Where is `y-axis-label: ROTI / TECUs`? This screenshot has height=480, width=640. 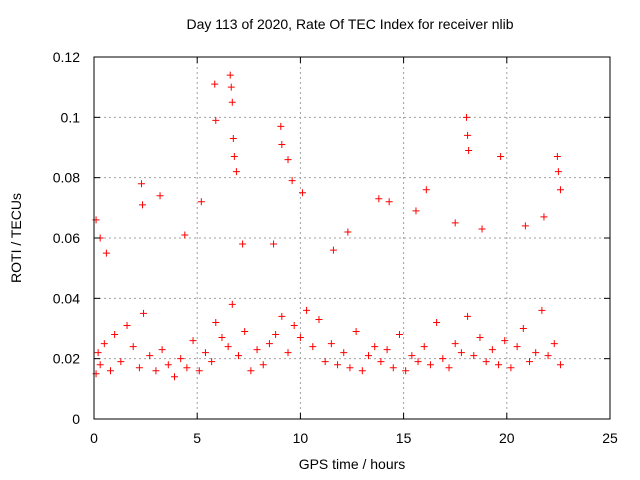 y-axis-label: ROTI / TECUs is located at coordinates (16, 238).